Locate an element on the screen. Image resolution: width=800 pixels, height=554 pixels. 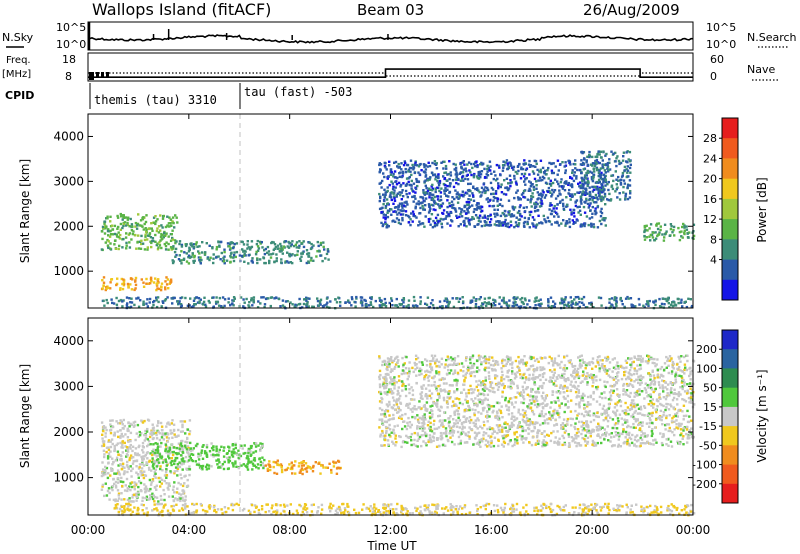
freq-panel: Freq. [MHz] 18 8 60 0 Nave is located at coordinates (390, 67).